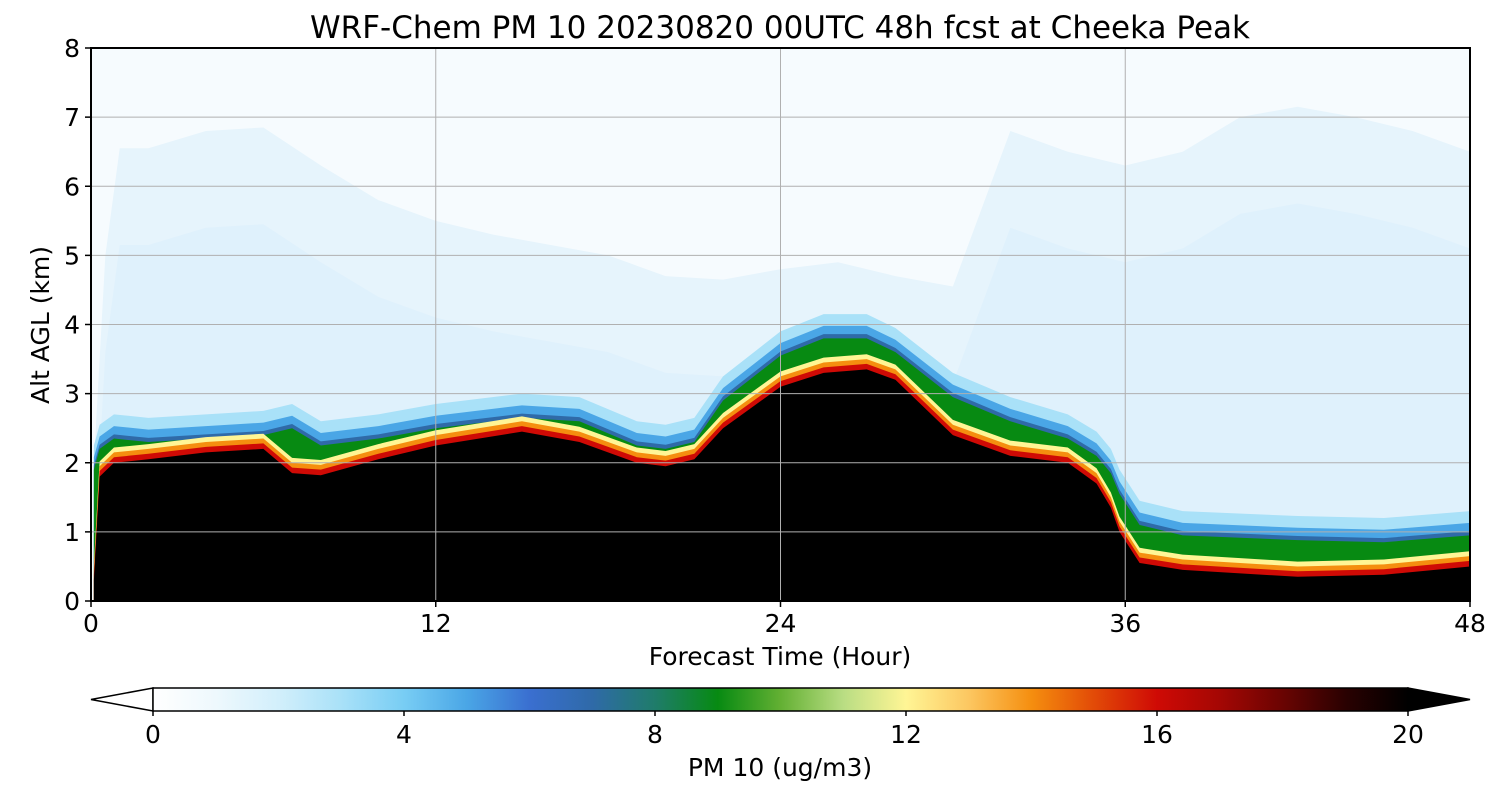 The width and height of the screenshot is (1500, 800). I want to click on y-tick-label: 2, so click(72, 463).